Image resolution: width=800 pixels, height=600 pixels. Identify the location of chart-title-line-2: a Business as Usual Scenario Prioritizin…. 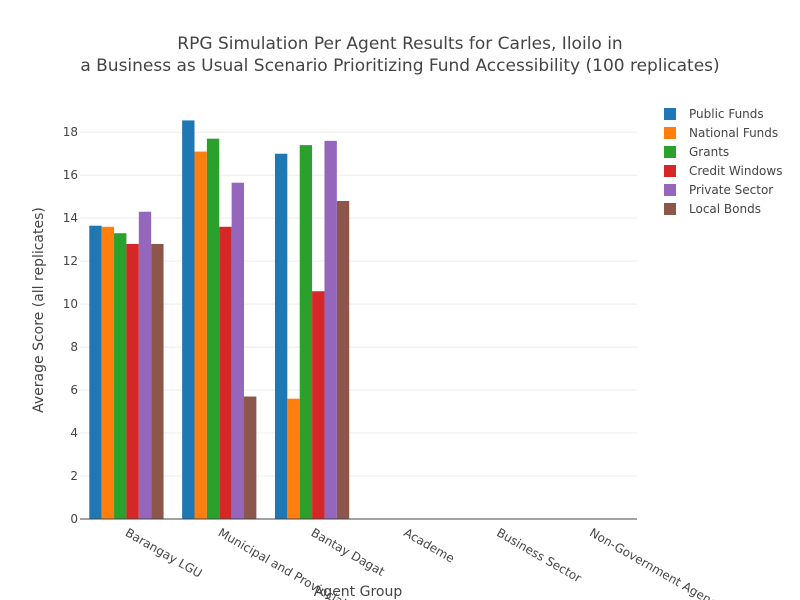
(400, 66).